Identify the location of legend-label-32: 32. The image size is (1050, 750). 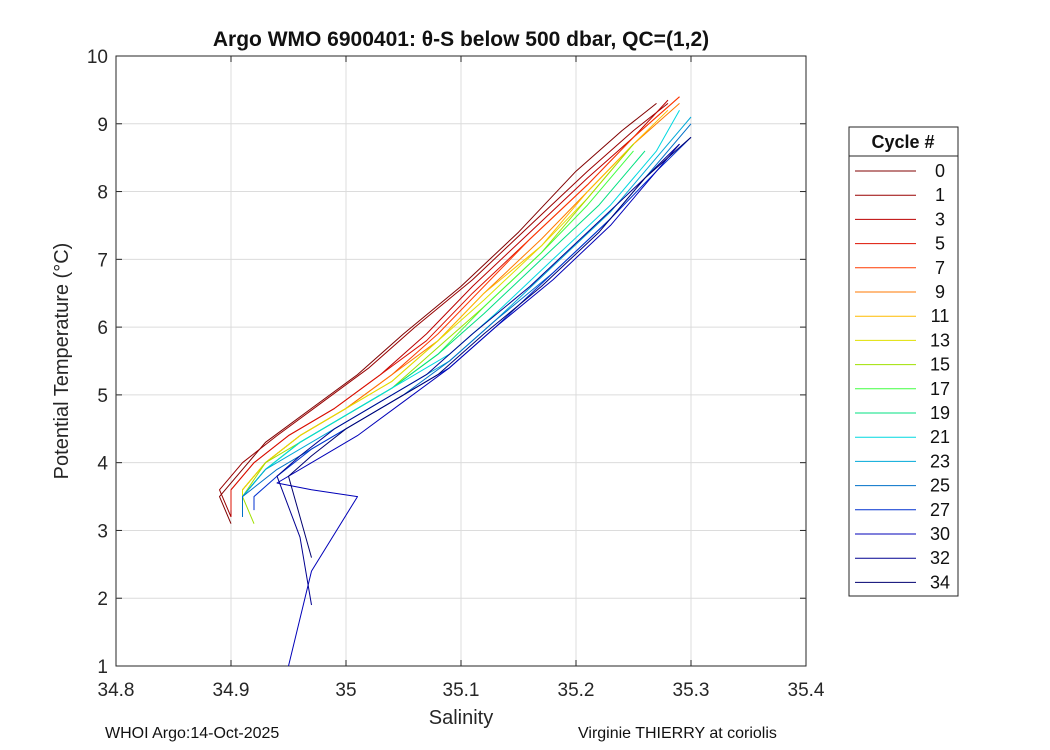
(940, 558).